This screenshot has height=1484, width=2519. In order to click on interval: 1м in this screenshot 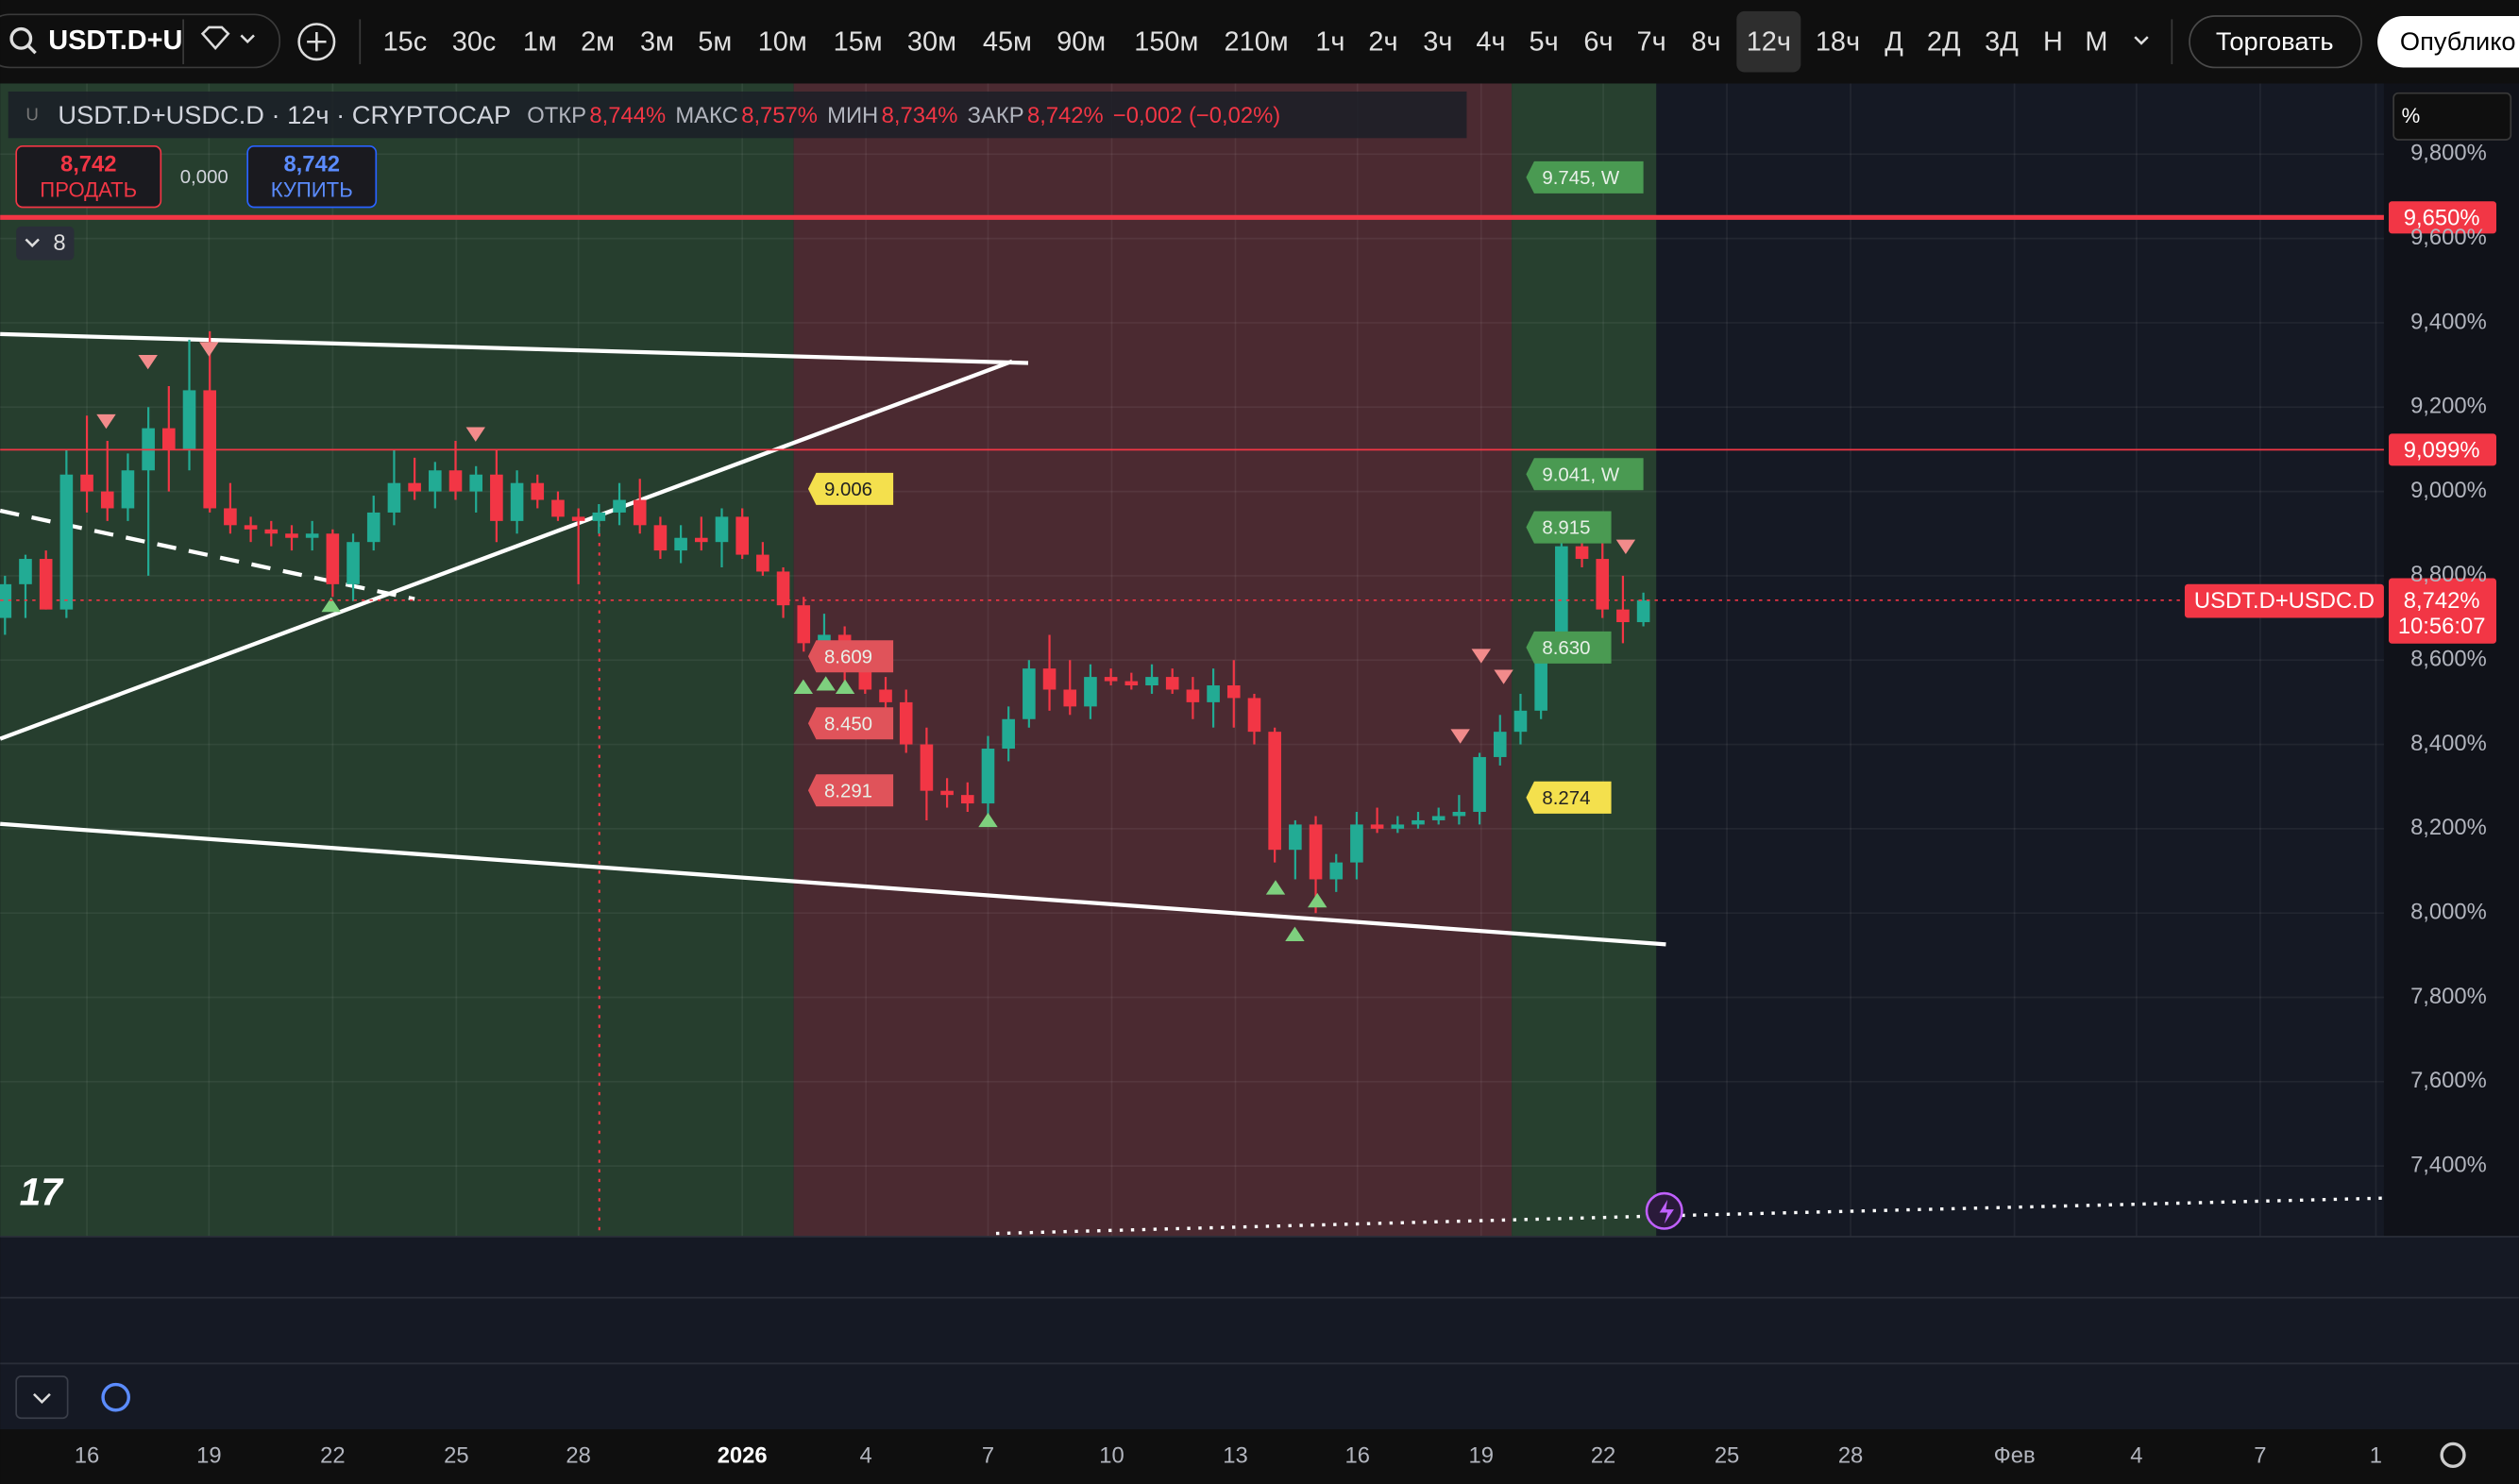, I will do `click(540, 42)`.